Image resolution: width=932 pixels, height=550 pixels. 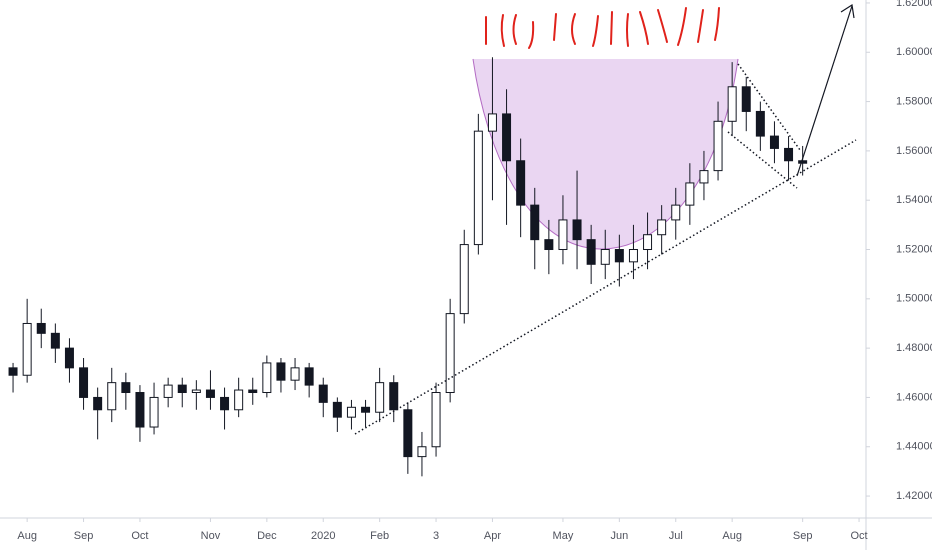 I want to click on arrow, so click(x=825, y=90).